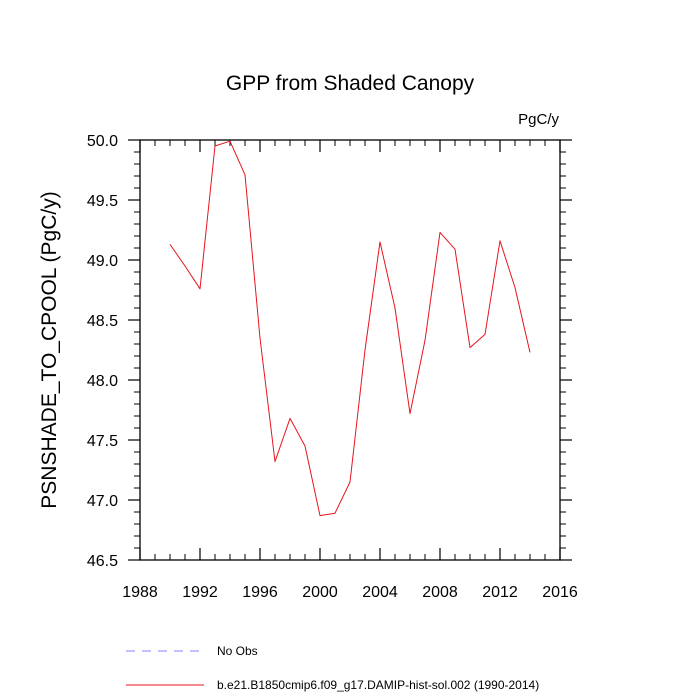  What do you see at coordinates (560, 592) in the screenshot?
I see `x-tick-label: 2016` at bounding box center [560, 592].